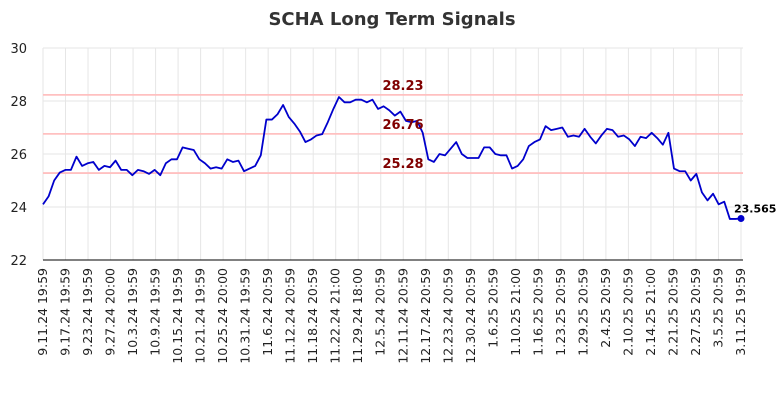  I want to click on x-tick-label: 12.23.24 20:59, so click(447, 316).